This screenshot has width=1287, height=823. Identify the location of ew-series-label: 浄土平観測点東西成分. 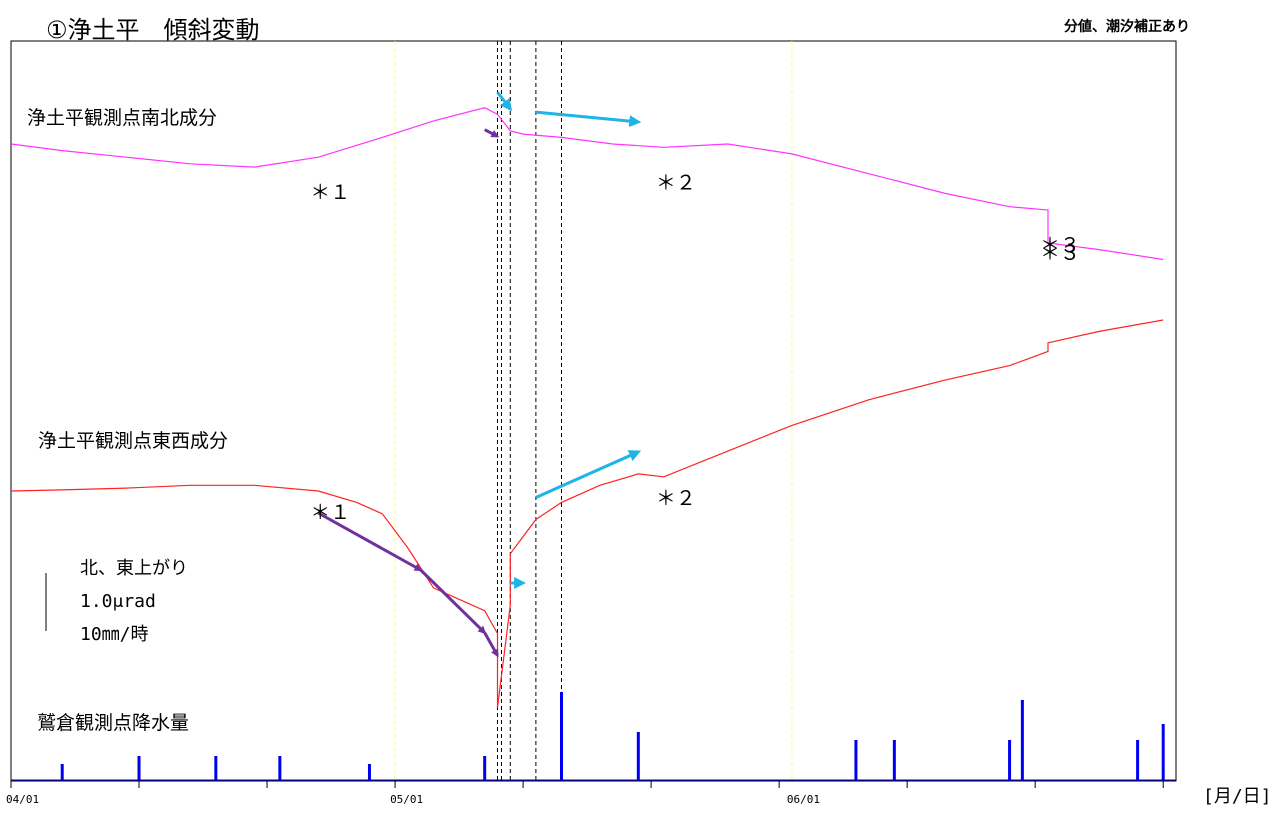
(133, 441).